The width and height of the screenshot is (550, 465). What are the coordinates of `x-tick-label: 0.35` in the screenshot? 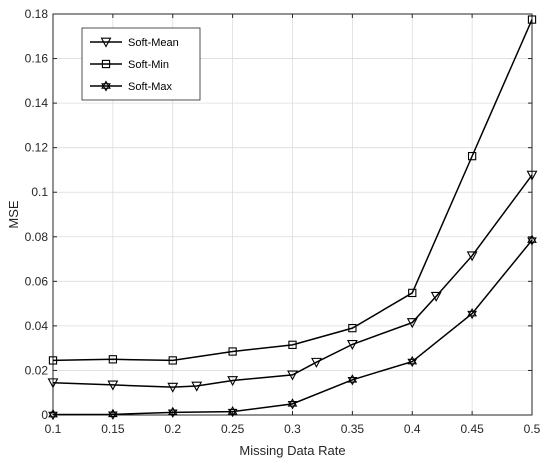 It's located at (353, 429).